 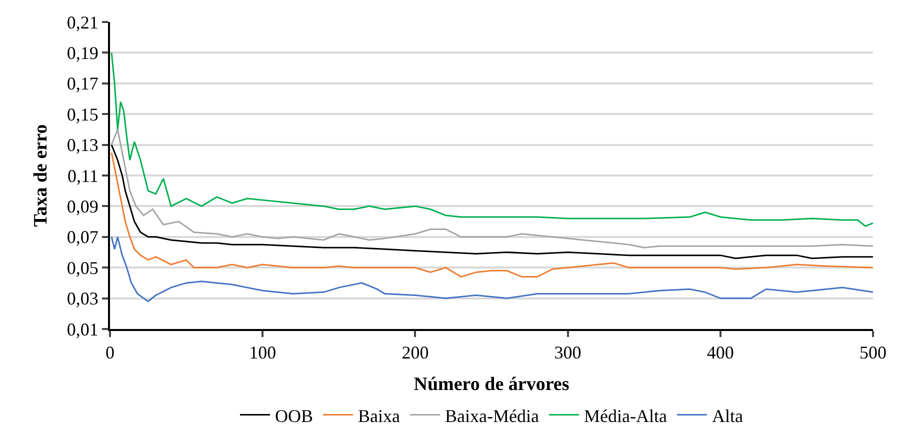 I want to click on x-tick-label: 200, so click(x=415, y=352).